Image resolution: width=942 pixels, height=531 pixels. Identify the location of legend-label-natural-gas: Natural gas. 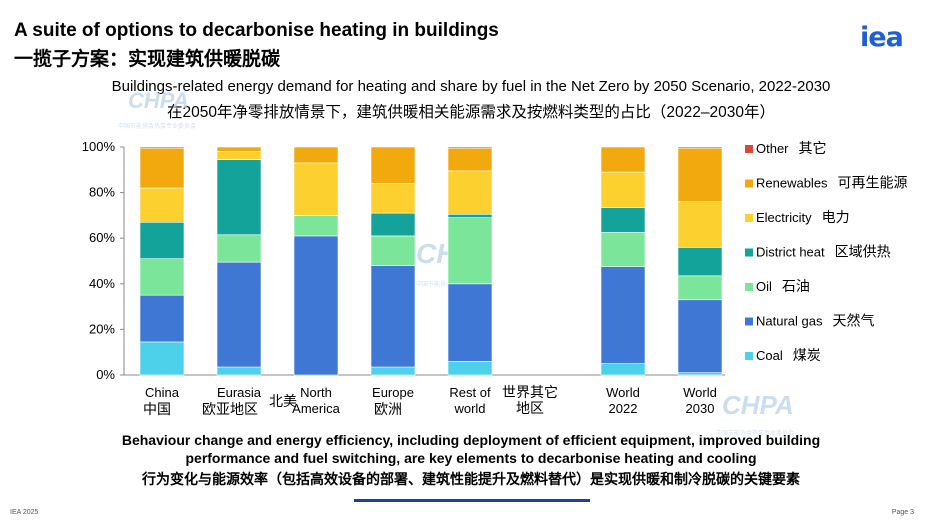
(789, 321).